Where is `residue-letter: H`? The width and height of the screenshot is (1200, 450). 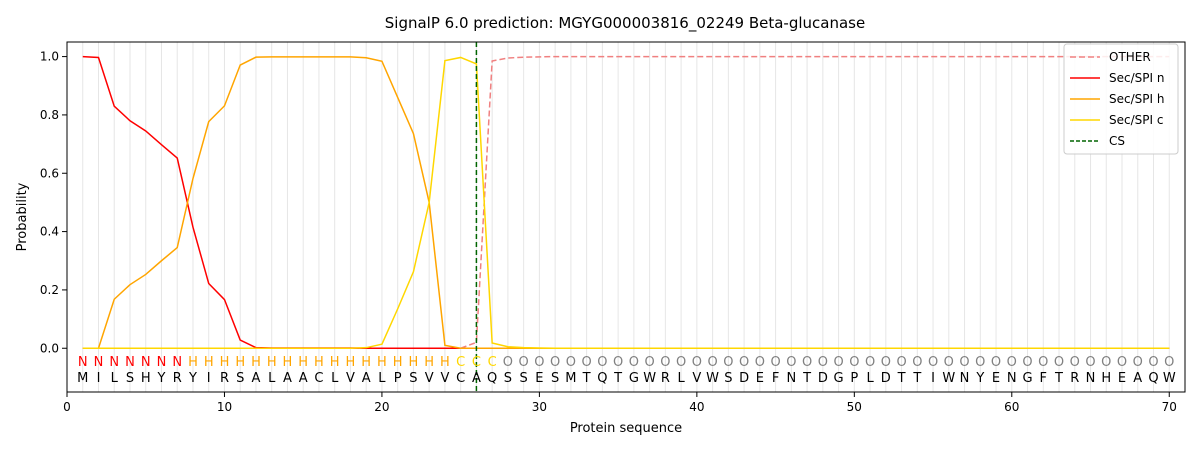
residue-letter: H is located at coordinates (146, 378).